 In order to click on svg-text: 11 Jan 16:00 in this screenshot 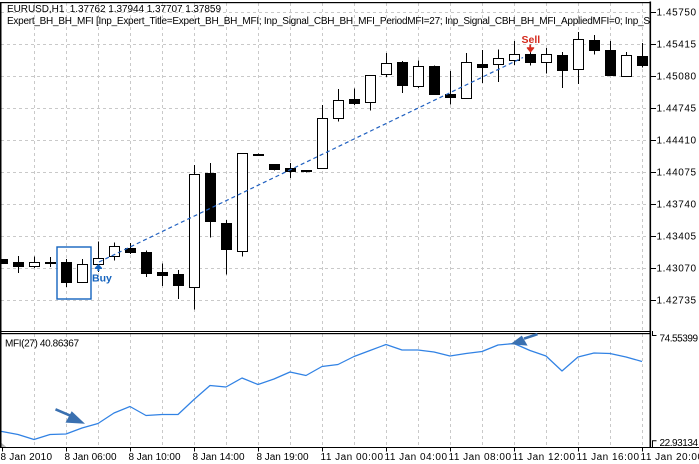, I will do `click(608, 457)`.